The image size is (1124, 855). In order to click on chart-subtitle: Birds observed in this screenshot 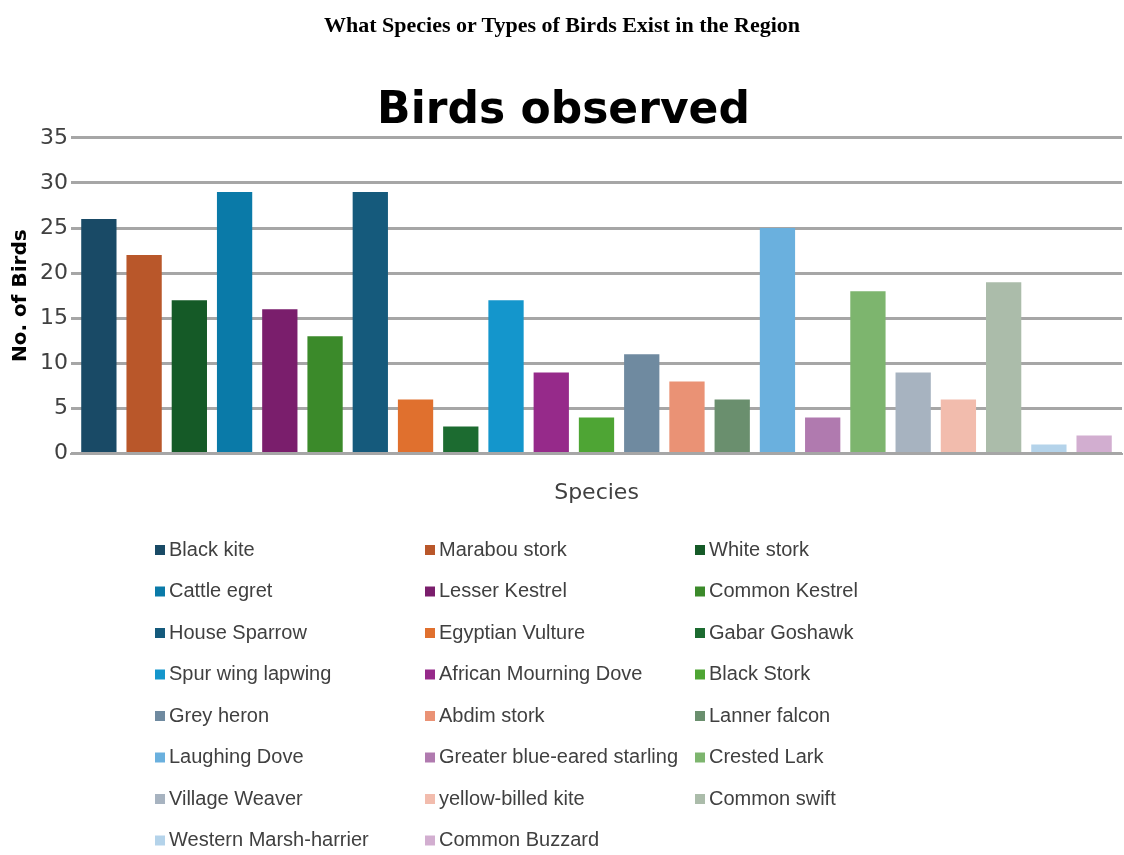, I will do `click(563, 107)`.